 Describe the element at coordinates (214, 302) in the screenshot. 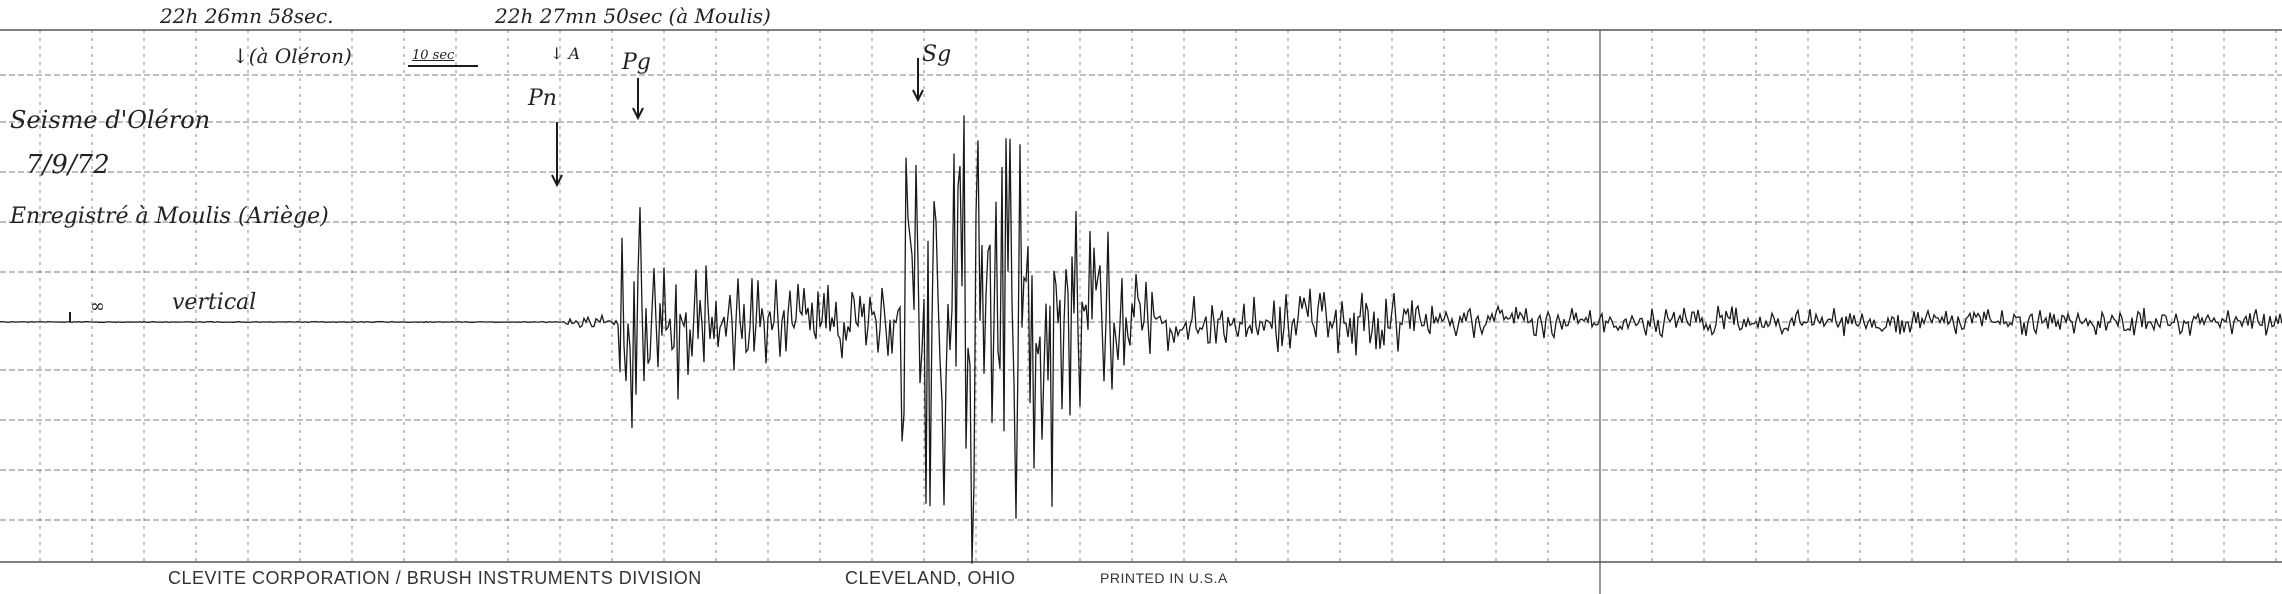

I see `component-label: vertical` at that location.